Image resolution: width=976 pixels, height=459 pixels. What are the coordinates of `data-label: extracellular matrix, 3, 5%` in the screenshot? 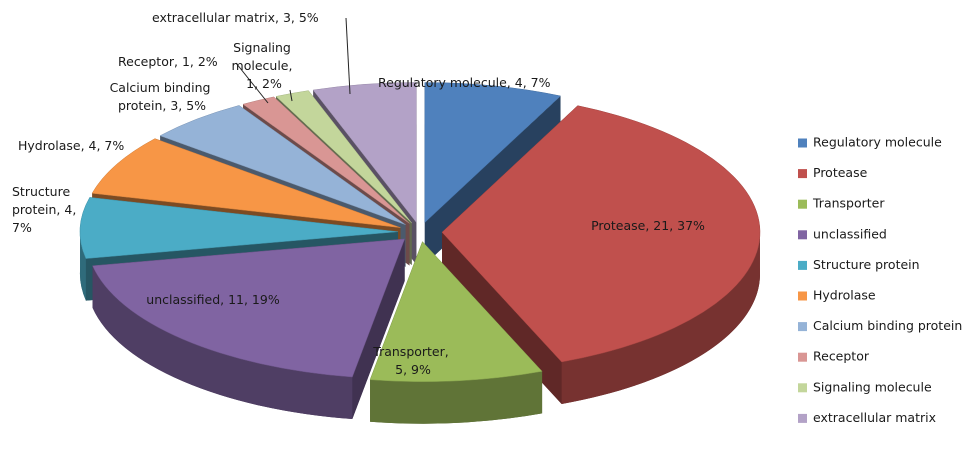 It's located at (235, 17).